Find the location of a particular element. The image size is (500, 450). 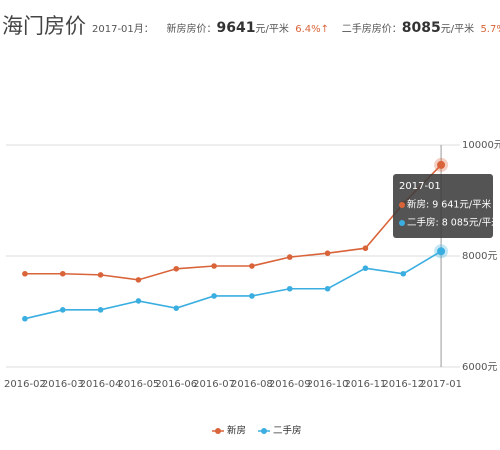

x-tick-label: 2016-10 is located at coordinates (328, 384).